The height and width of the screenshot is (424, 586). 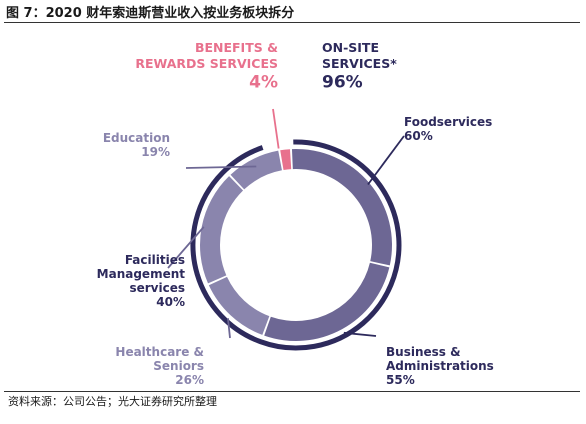 What do you see at coordinates (440, 366) in the screenshot?
I see `label-business-administrations-name-line: Administrations` at bounding box center [440, 366].